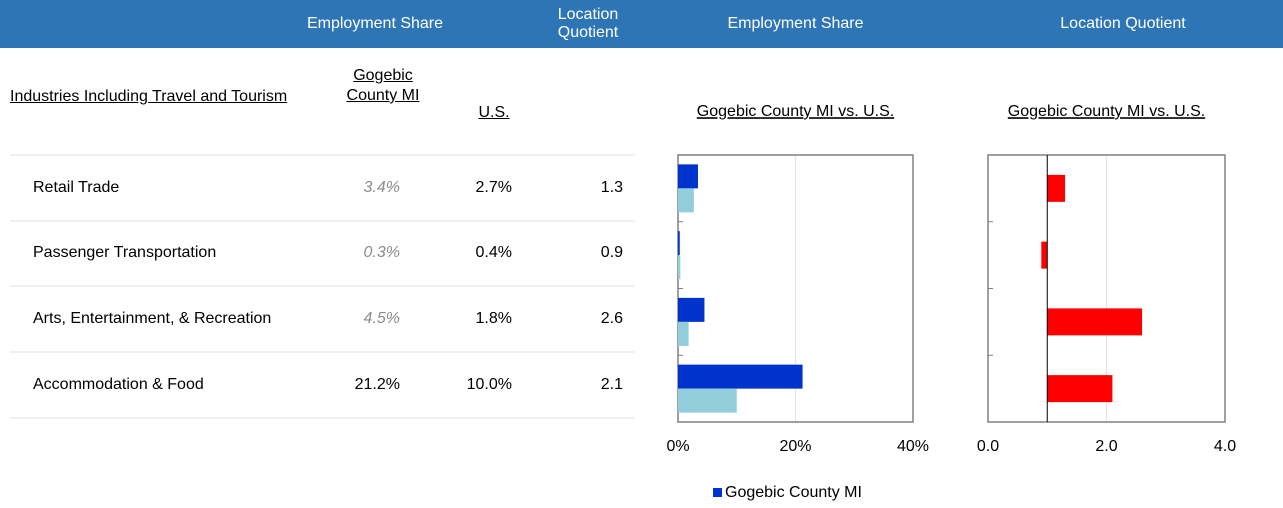  Describe the element at coordinates (611, 252) in the screenshot. I see `location-quotient: 0.9` at that location.